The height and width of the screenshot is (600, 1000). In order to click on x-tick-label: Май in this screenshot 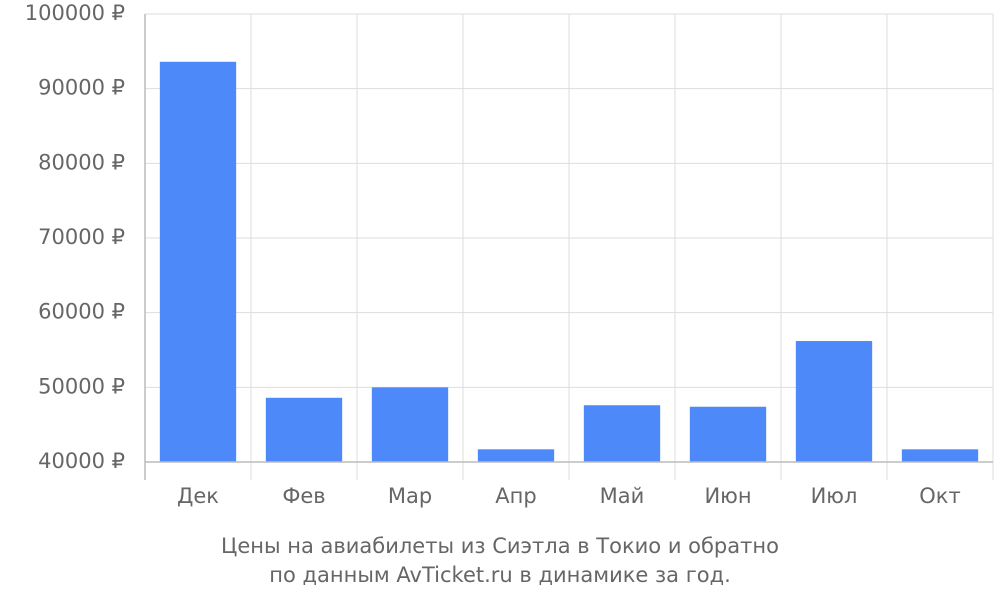, I will do `click(622, 496)`.